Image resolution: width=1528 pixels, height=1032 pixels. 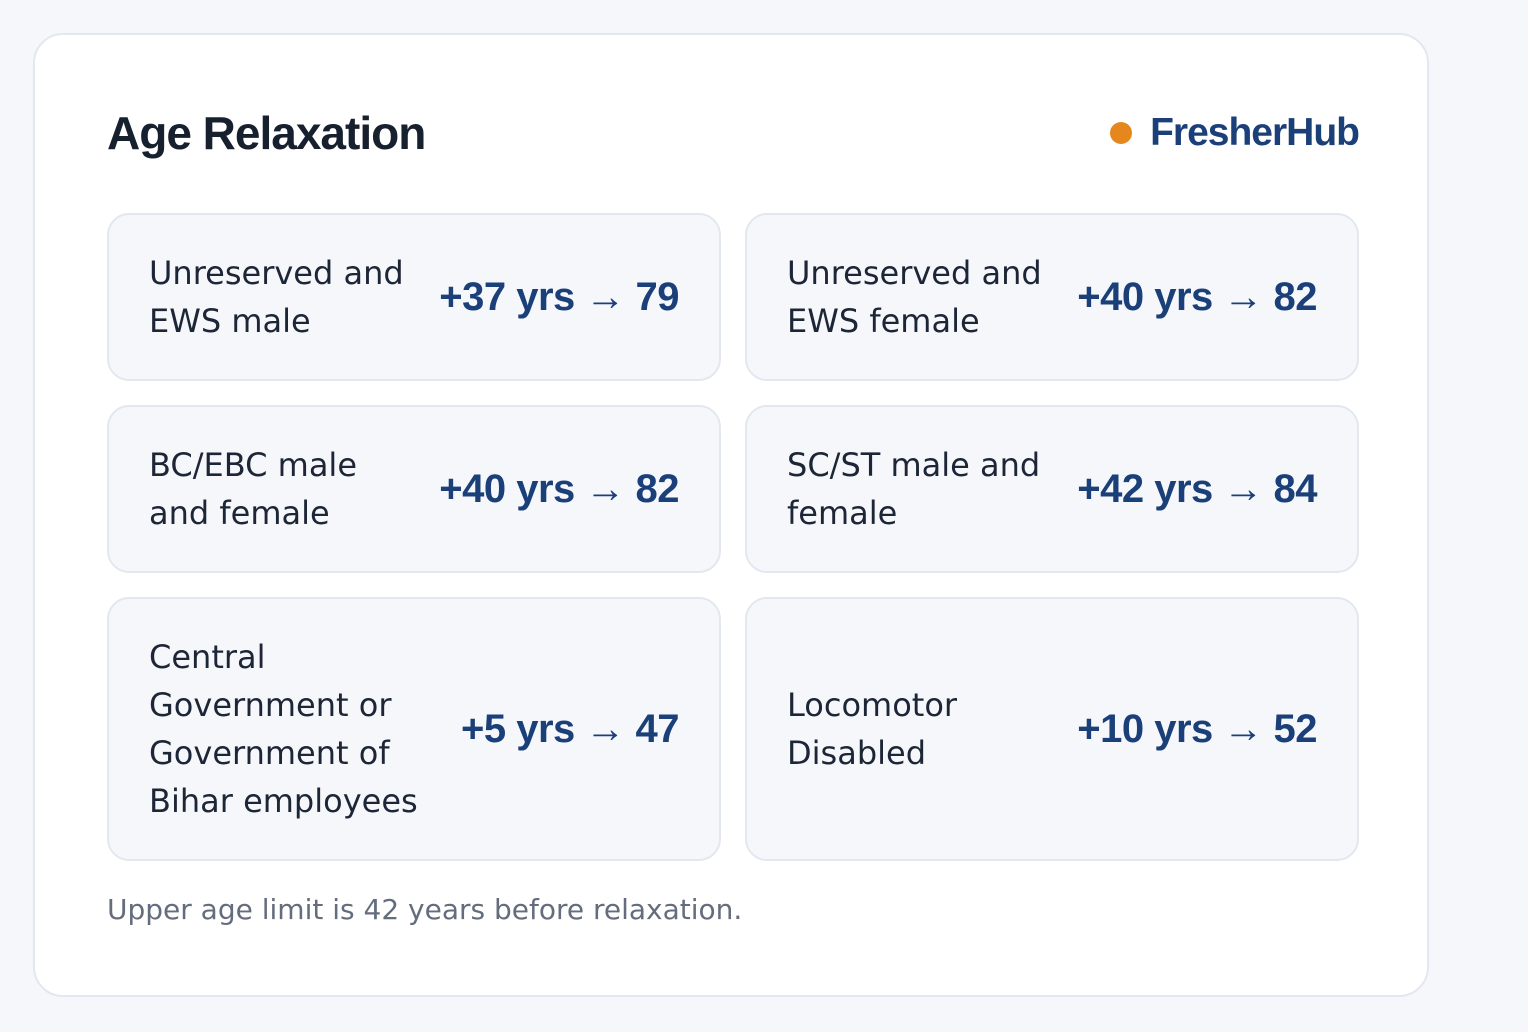 What do you see at coordinates (1197, 488) in the screenshot?
I see `relaxation-value: +42 yrs → 84` at bounding box center [1197, 488].